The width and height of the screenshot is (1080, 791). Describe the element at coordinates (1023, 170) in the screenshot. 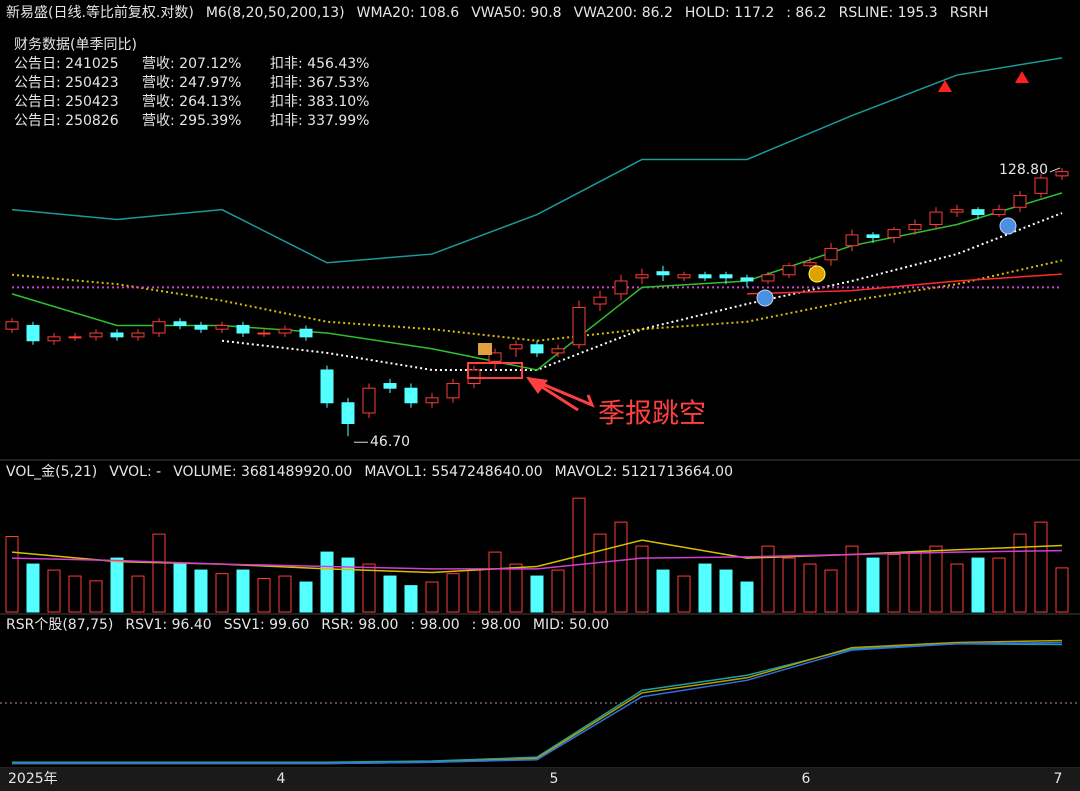

I see `high-price-label: 128.80` at that location.